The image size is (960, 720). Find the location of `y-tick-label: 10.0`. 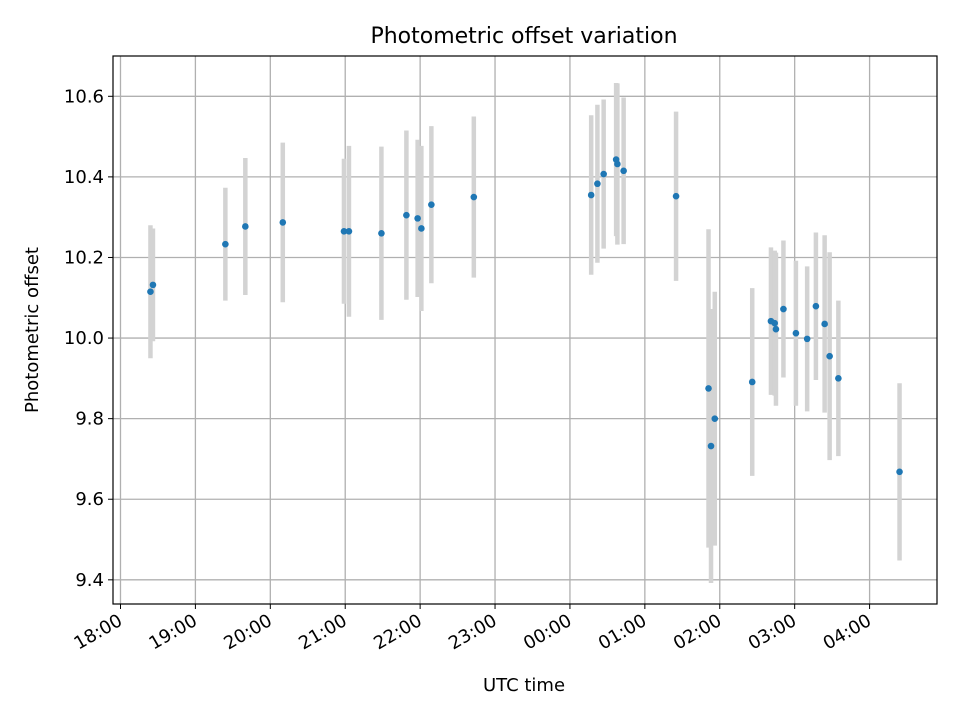

y-tick-label: 10.0 is located at coordinates (84, 338).